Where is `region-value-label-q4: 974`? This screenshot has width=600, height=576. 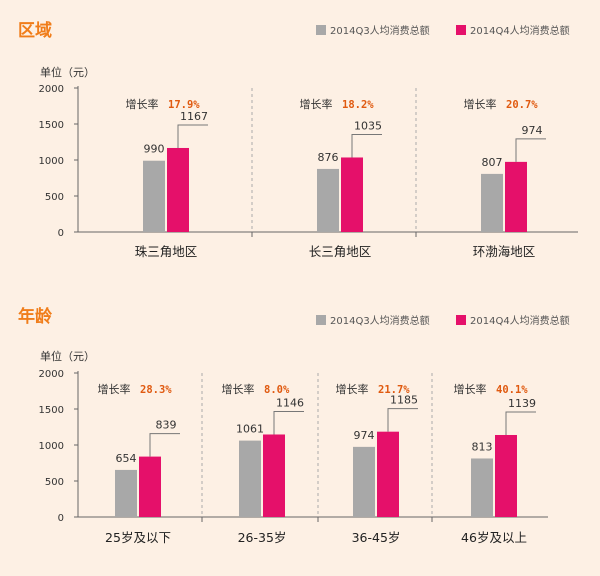
region-value-label-q4: 974 is located at coordinates (532, 130).